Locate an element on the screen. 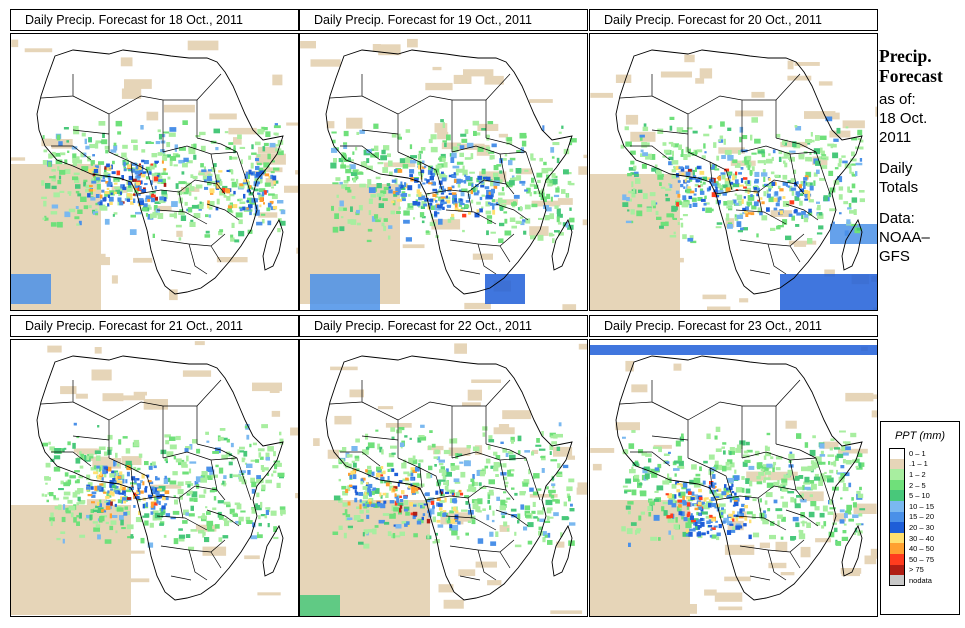 This screenshot has height=628, width=965. legend-title: PPT (mm) is located at coordinates (920, 436).